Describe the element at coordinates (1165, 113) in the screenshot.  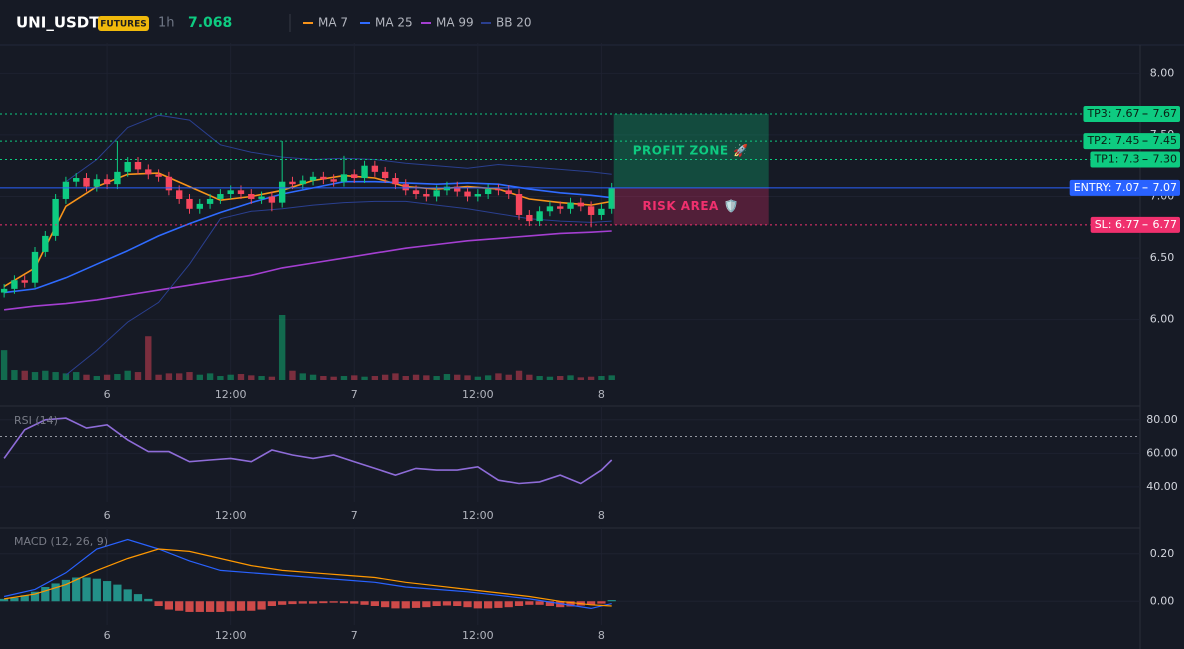
I see `level-price: 7.67` at that location.